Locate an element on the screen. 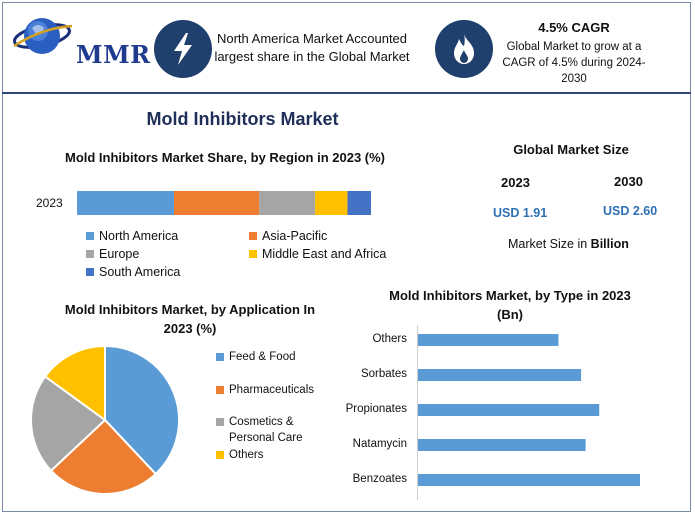 This screenshot has width=695, height=516. legend-label-line: Others is located at coordinates (246, 455).